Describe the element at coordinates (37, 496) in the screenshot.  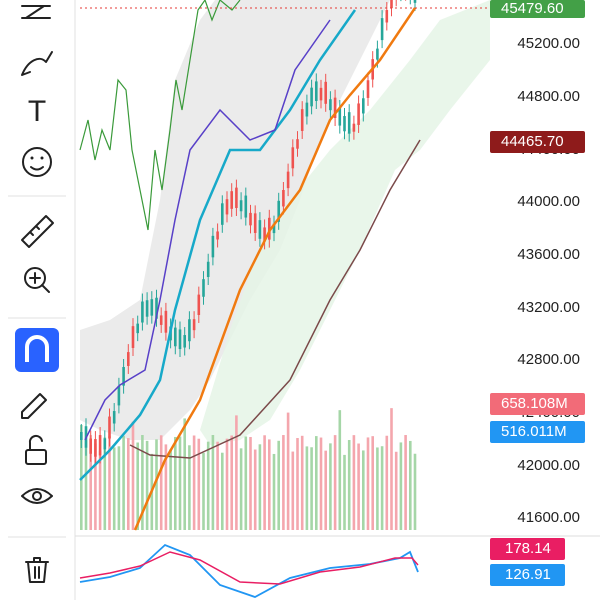
I see `visibility-tool` at that location.